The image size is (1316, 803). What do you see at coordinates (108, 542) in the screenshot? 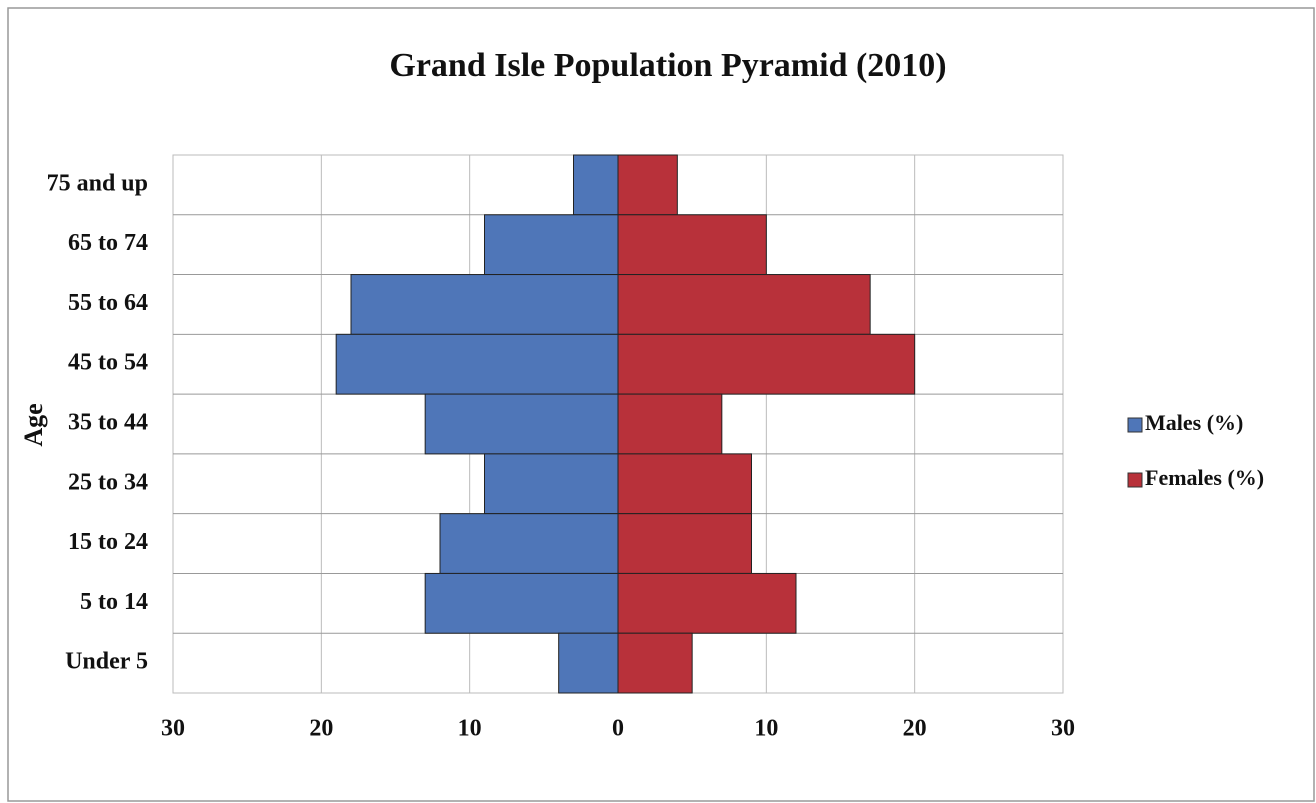
I see `y-tick-label: 15 to 24` at bounding box center [108, 542].